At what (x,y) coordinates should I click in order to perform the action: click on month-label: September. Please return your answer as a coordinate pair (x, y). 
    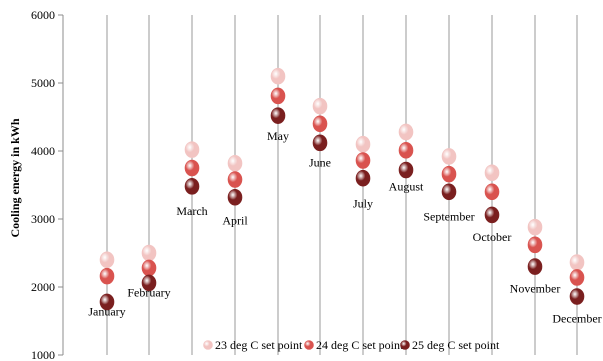
    Looking at the image, I should click on (448, 216).